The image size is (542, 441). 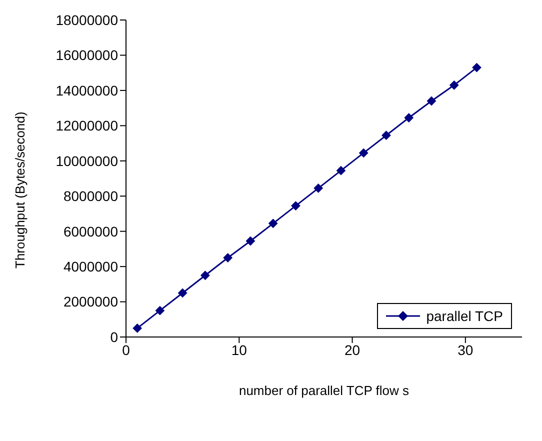 I want to click on y-tick-label: 12000000, so click(x=87, y=126).